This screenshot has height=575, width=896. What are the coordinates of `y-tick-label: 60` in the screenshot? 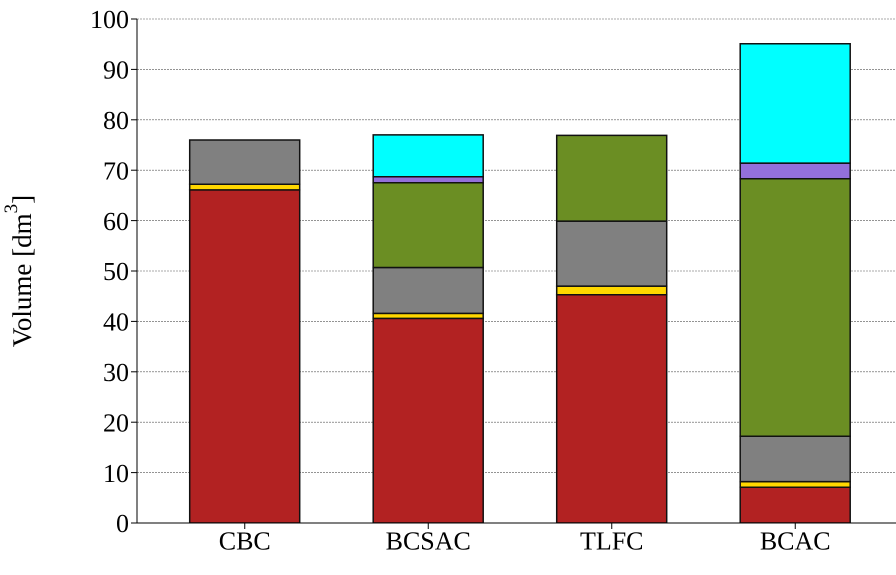 It's located at (116, 221).